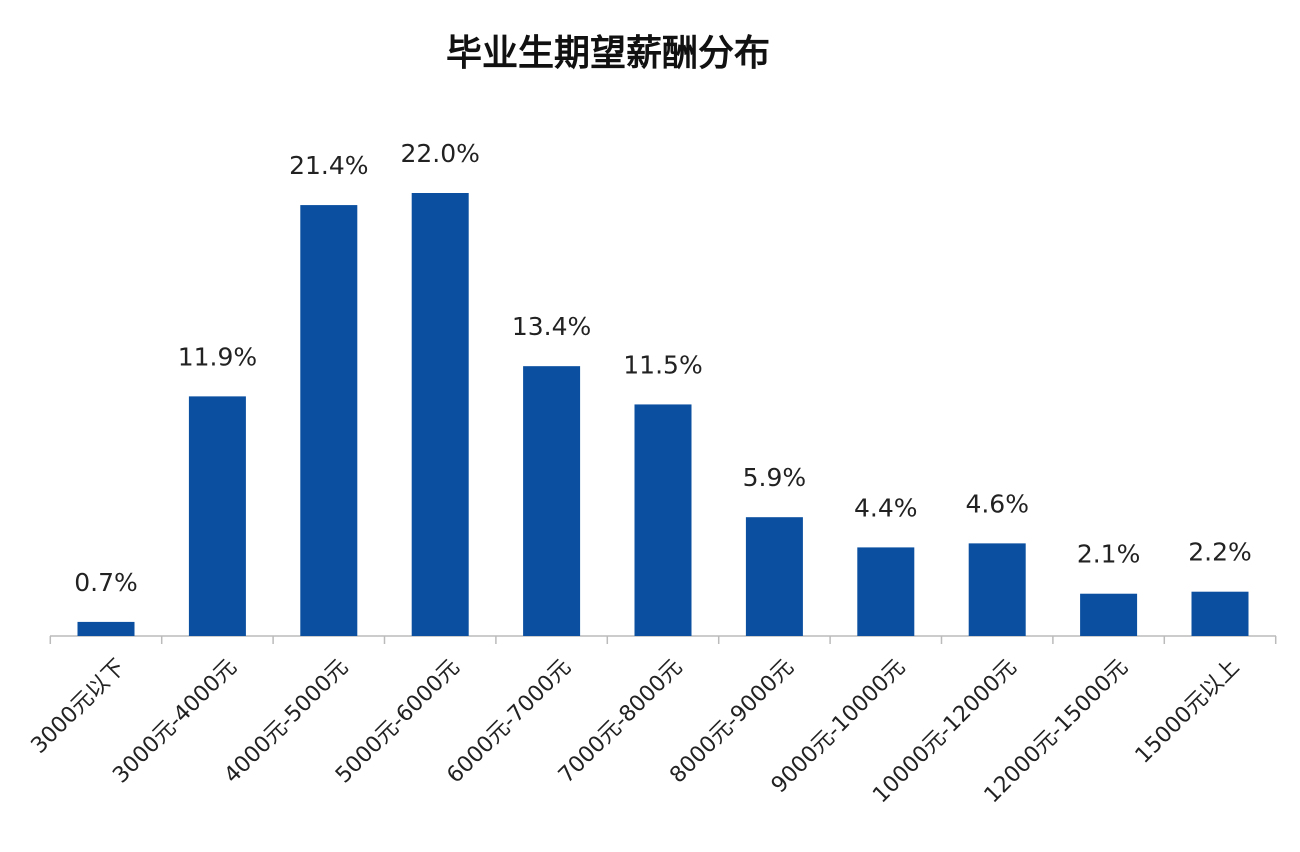 This screenshot has width=1300, height=852. What do you see at coordinates (328, 165) in the screenshot?
I see `value-label: 21.4%` at bounding box center [328, 165].